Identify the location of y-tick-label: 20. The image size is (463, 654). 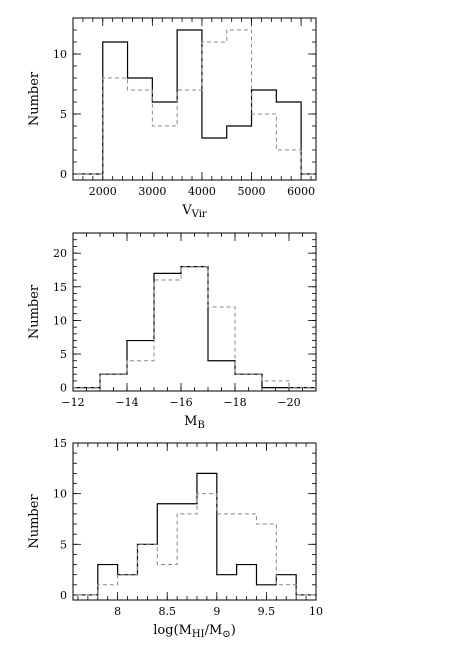
(60, 253).